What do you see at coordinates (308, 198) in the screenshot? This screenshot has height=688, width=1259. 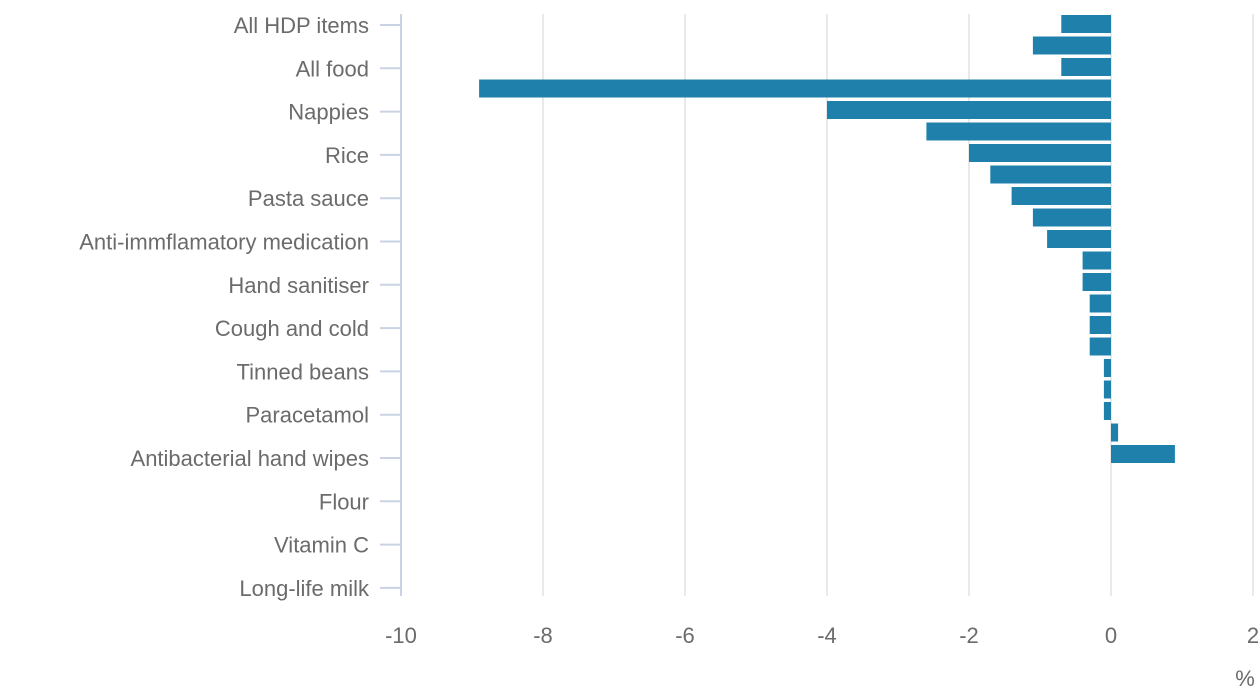 I see `category-label: Pasta sauce` at bounding box center [308, 198].